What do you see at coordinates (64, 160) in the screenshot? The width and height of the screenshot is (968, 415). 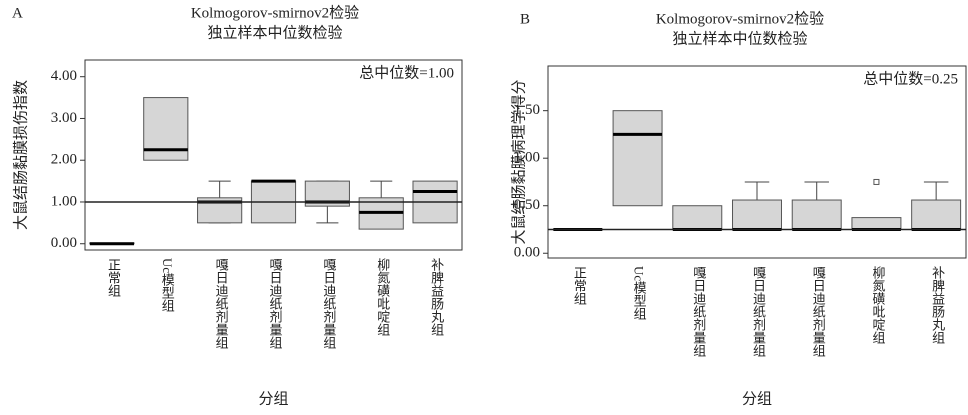 I see `y-tick-label: 2.00` at bounding box center [64, 160].